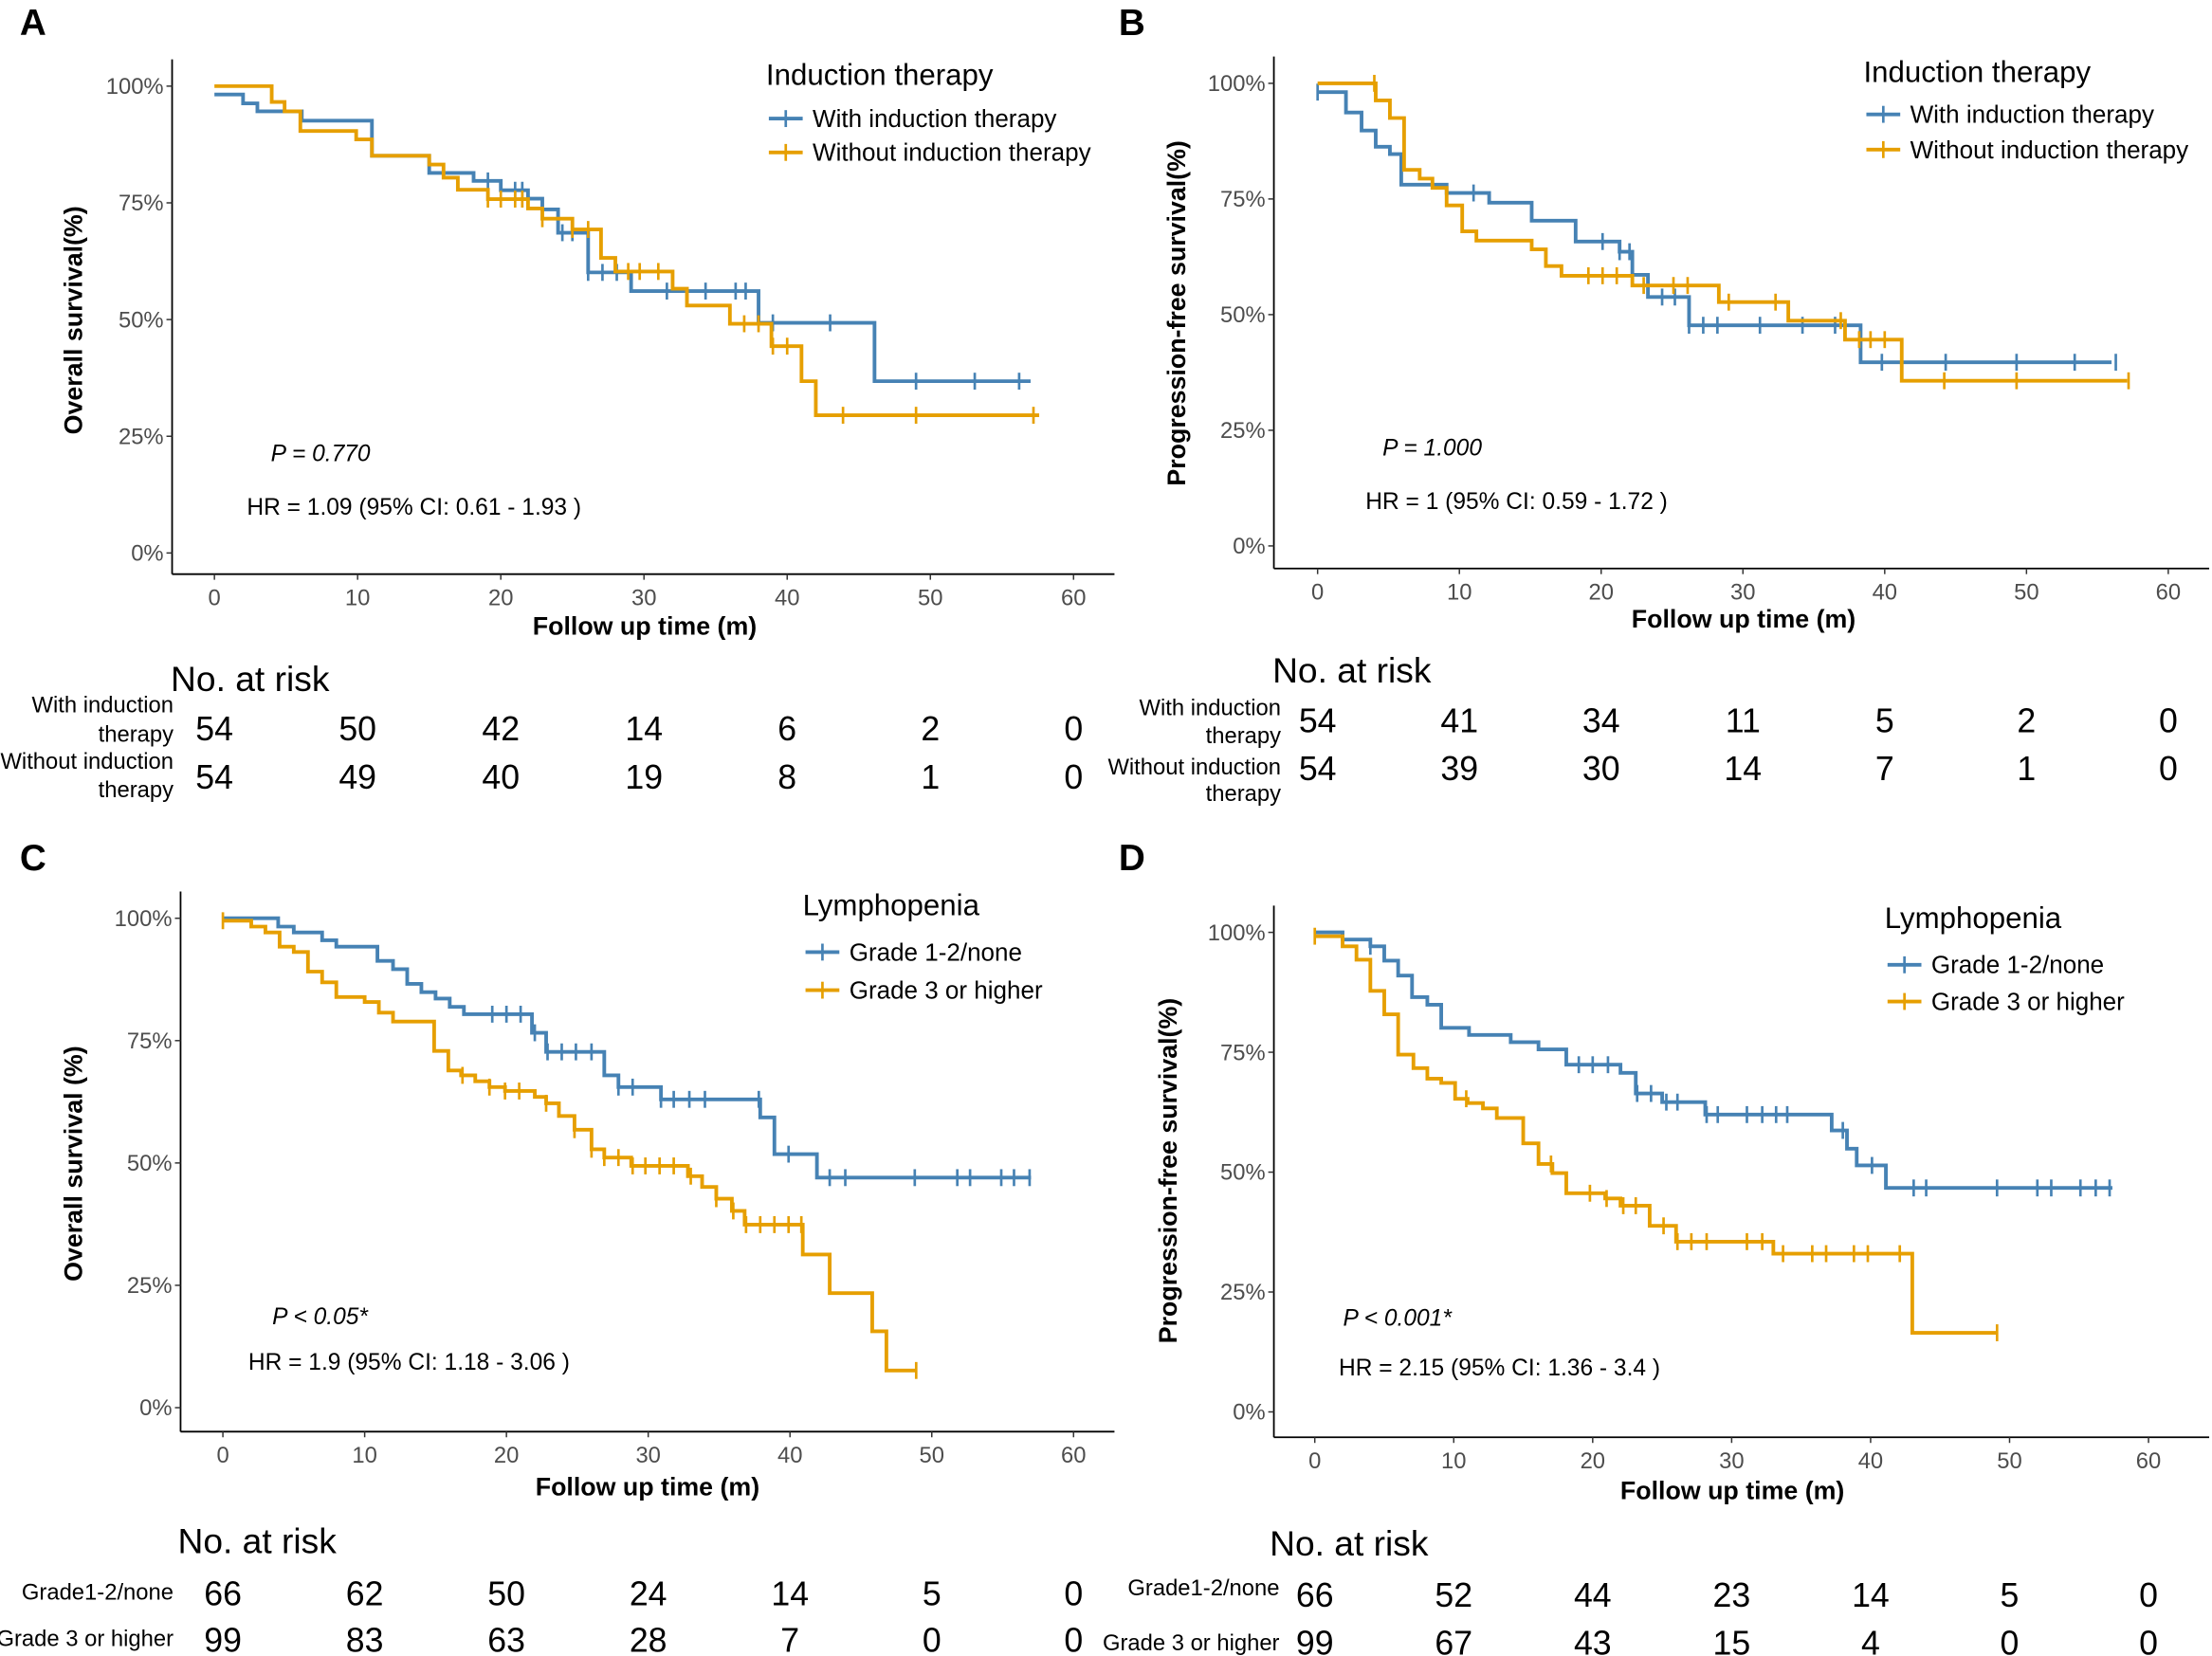 The image size is (2212, 1656). Describe the element at coordinates (214, 777) in the screenshot. I see `risk-count: 54` at that location.